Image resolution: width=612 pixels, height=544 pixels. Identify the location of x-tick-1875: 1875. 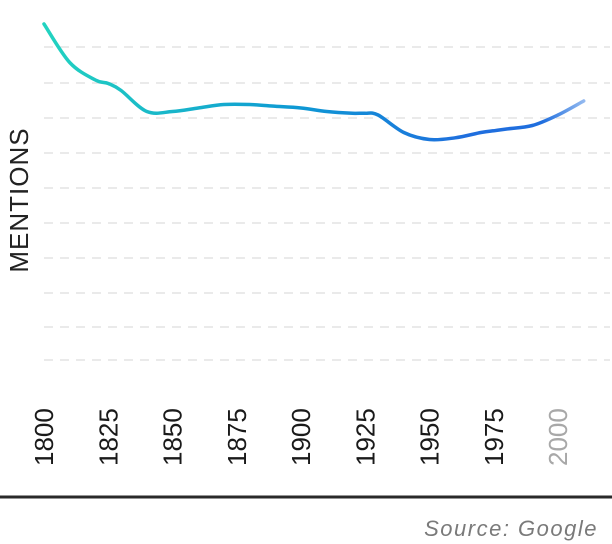
(237, 437).